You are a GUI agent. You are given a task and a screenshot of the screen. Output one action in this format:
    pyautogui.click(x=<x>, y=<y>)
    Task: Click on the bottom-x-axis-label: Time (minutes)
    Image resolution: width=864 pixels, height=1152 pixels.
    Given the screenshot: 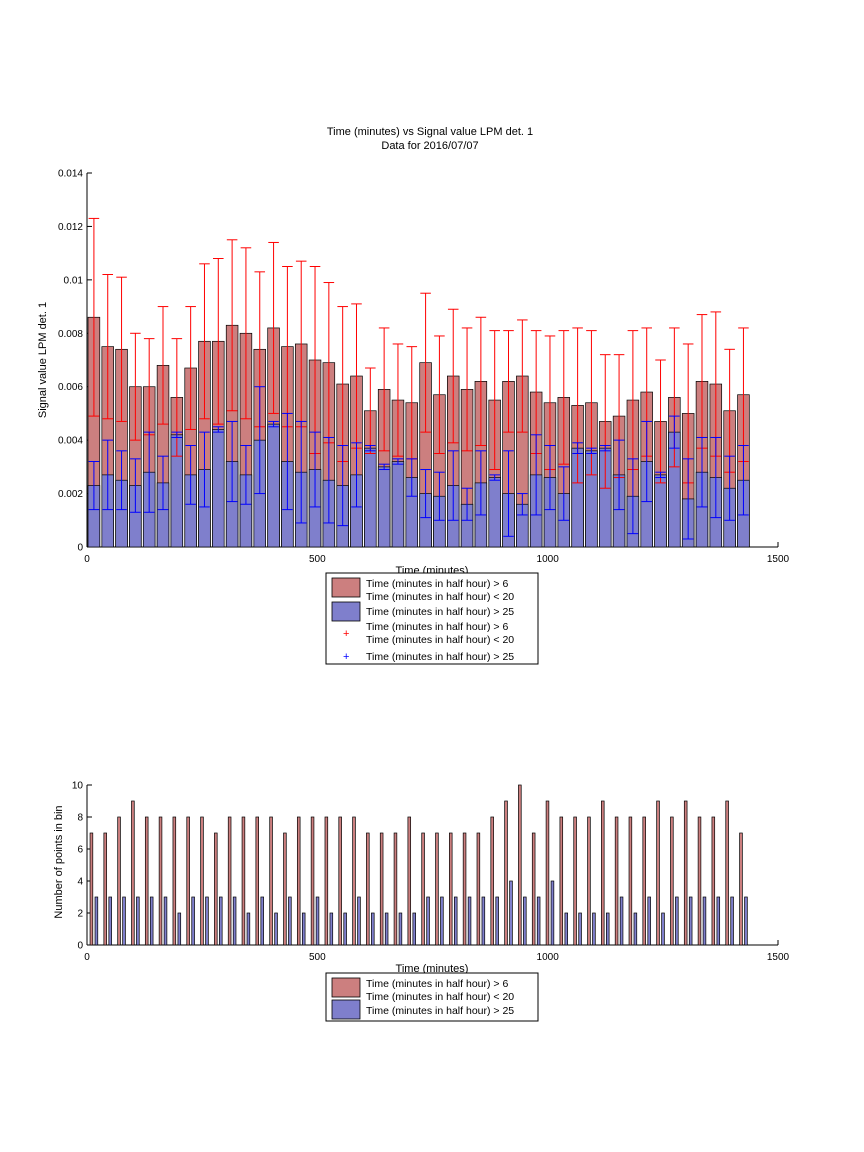 What is the action you would take?
    pyautogui.click(x=432, y=969)
    